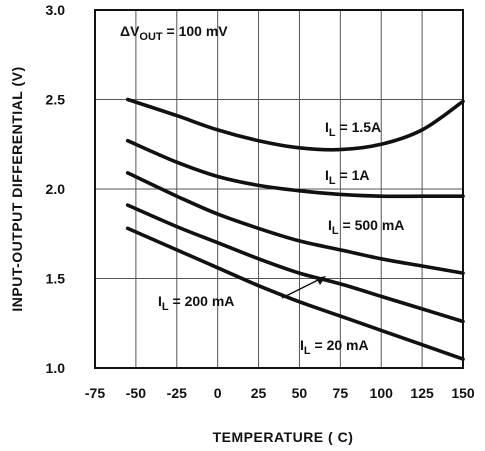 This screenshot has height=451, width=485. Describe the element at coordinates (341, 393) in the screenshot. I see `x-tick-label: 75` at that location.